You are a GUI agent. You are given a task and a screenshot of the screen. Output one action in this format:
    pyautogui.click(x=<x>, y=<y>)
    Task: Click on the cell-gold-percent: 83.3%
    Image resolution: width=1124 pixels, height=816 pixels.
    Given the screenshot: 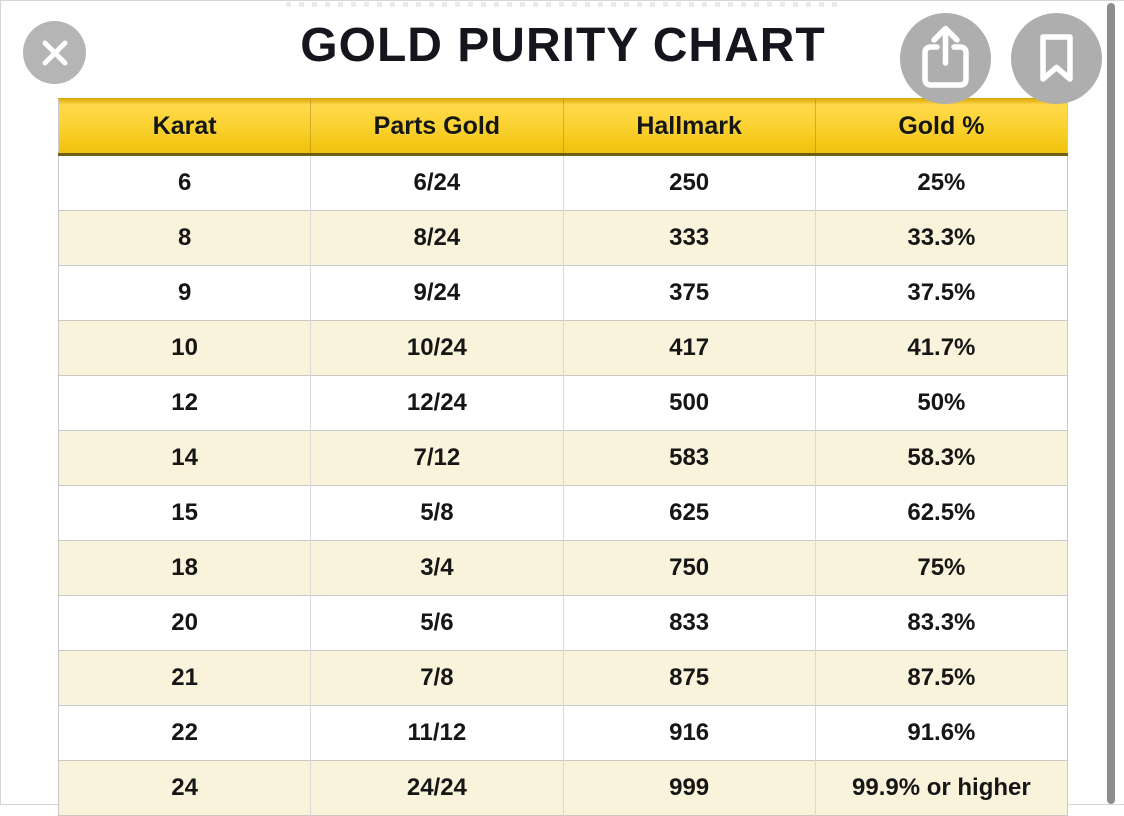 What is the action you would take?
    pyautogui.click(x=941, y=623)
    